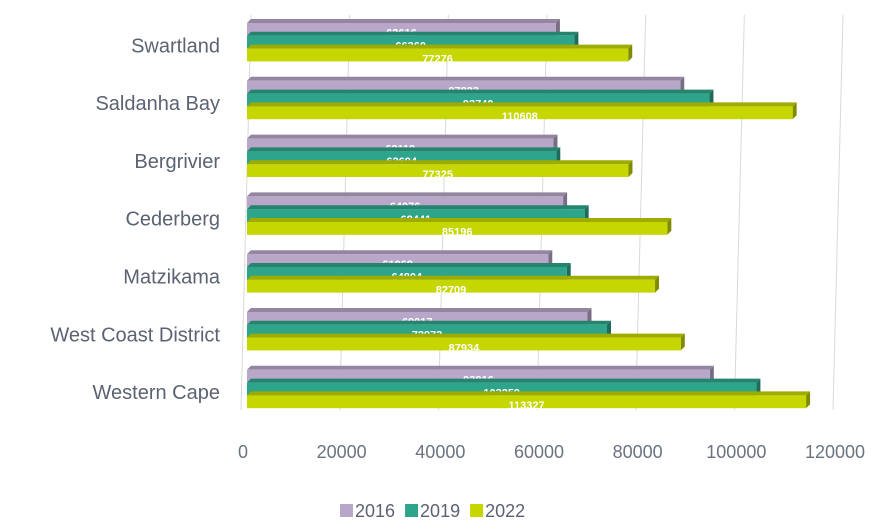 This screenshot has height=523, width=889. Describe the element at coordinates (835, 452) in the screenshot. I see `x-tick-label: 120000` at that location.